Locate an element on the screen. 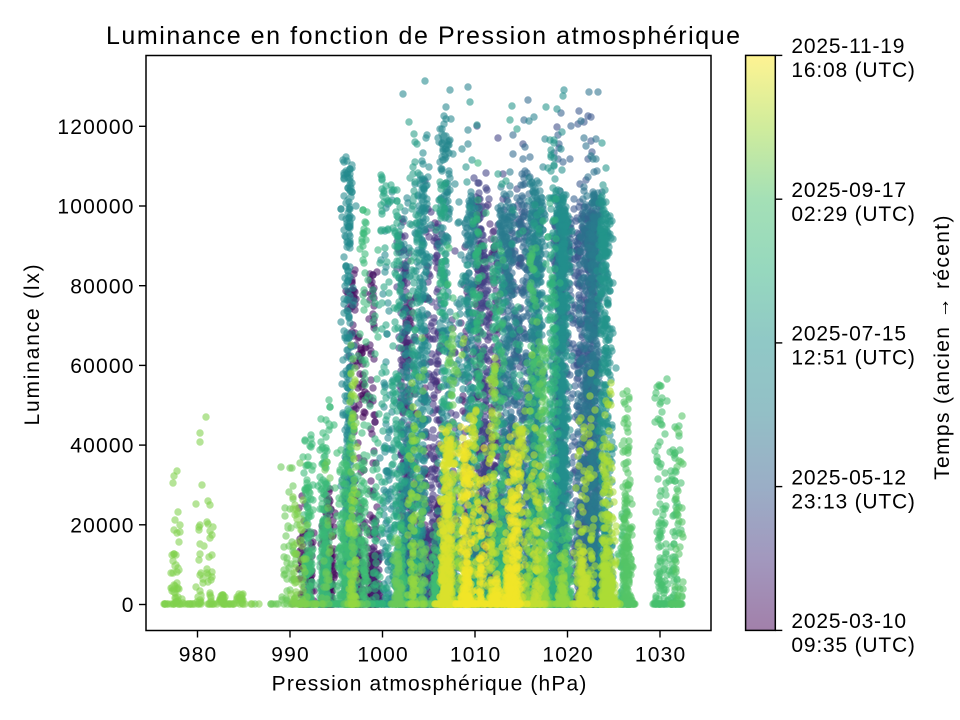 The height and width of the screenshot is (720, 960). svg-text: Pression atmosphérique (hPa) is located at coordinates (430, 684).